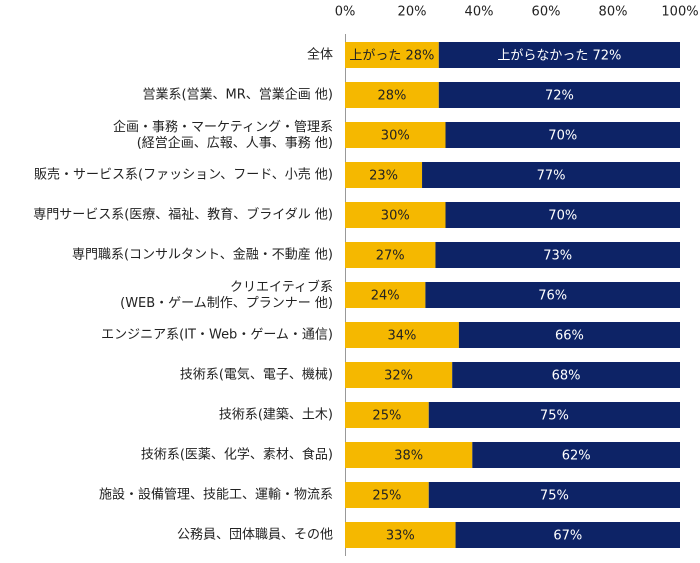 This screenshot has height=563, width=700. Describe the element at coordinates (412, 12) in the screenshot. I see `x-tick-label: 20%` at that location.